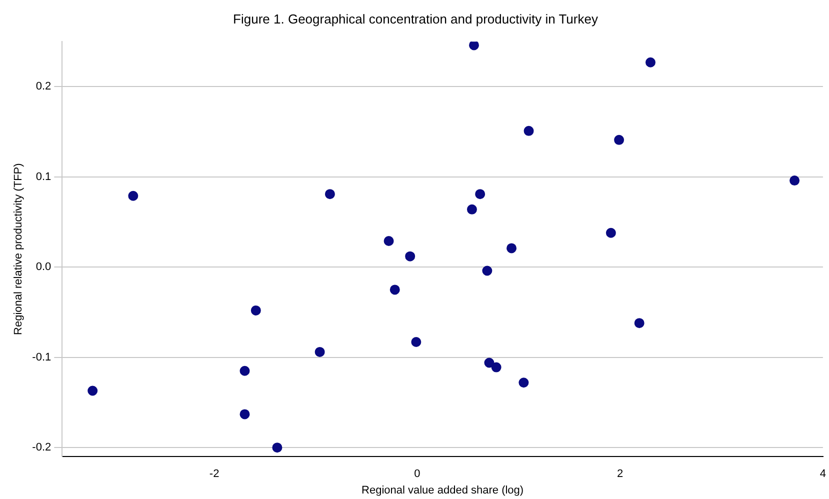  Describe the element at coordinates (823, 474) in the screenshot. I see `x-tick-label: 4` at that location.